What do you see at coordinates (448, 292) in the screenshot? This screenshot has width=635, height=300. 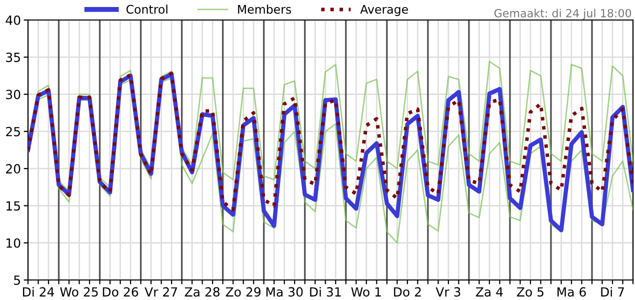 I see `x-tick-label: Vr 3` at bounding box center [448, 292].